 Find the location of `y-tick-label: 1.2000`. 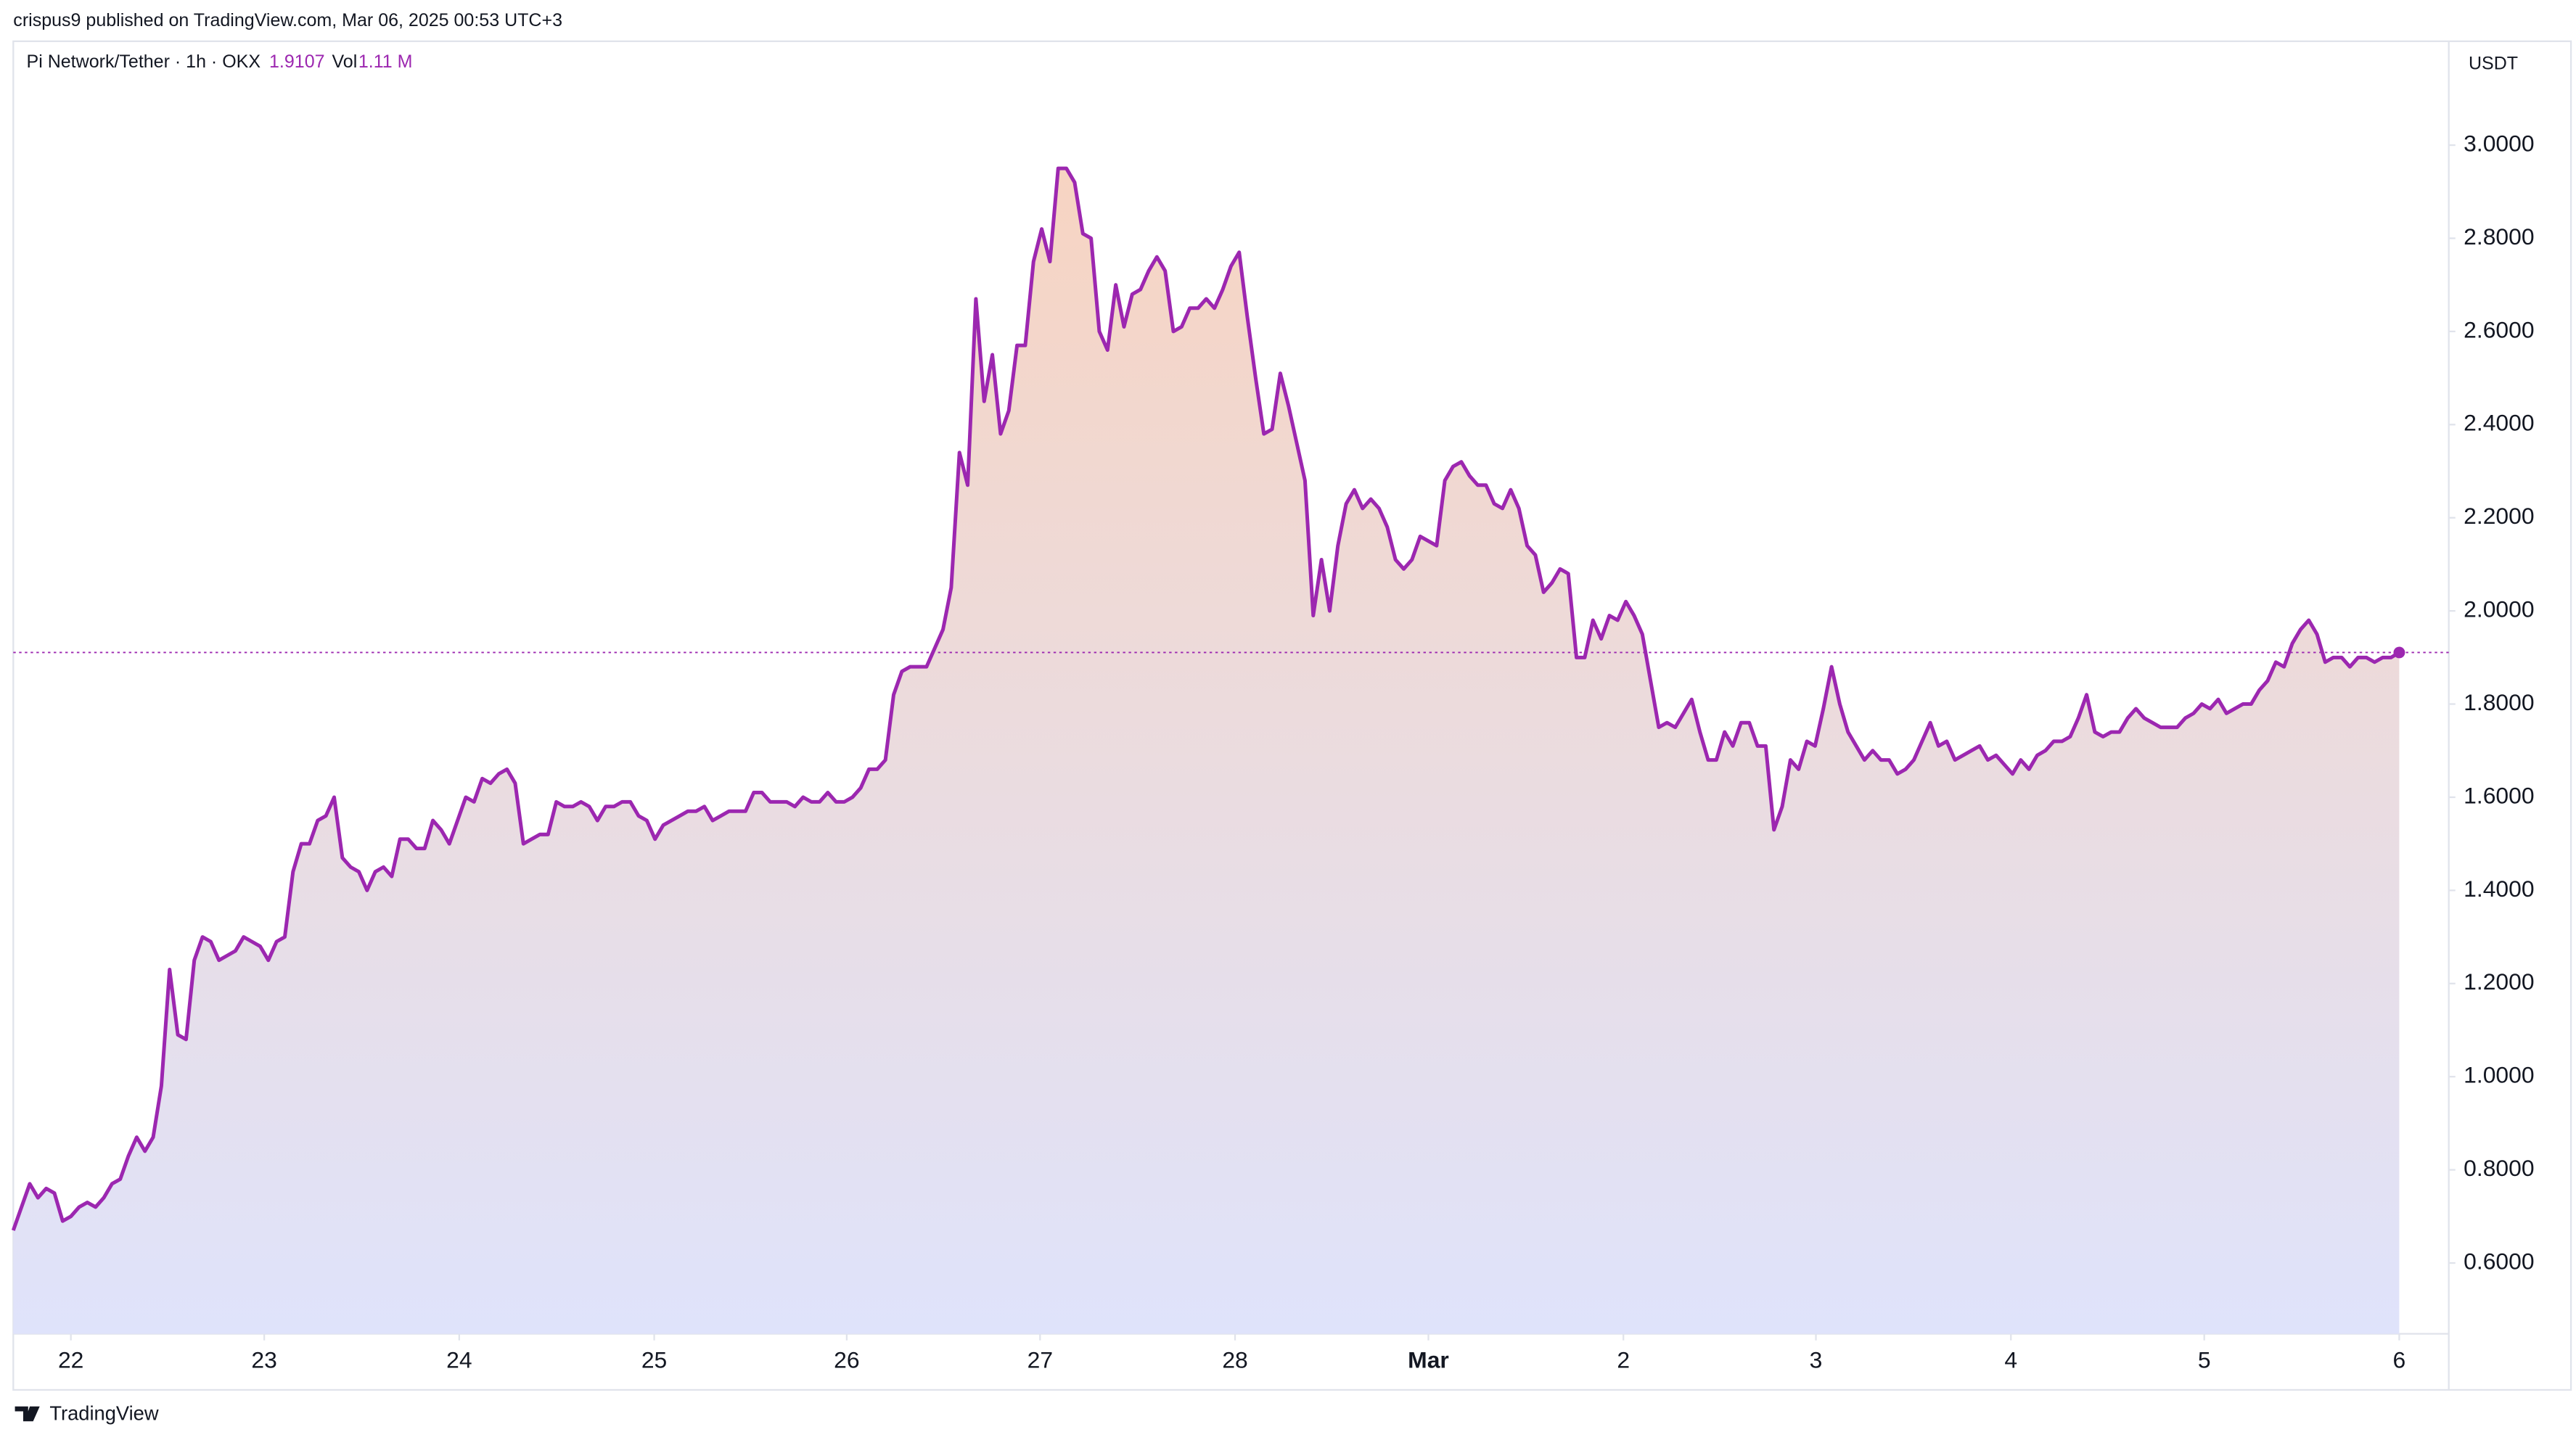

y-tick-label: 1.2000 is located at coordinates (2499, 981).